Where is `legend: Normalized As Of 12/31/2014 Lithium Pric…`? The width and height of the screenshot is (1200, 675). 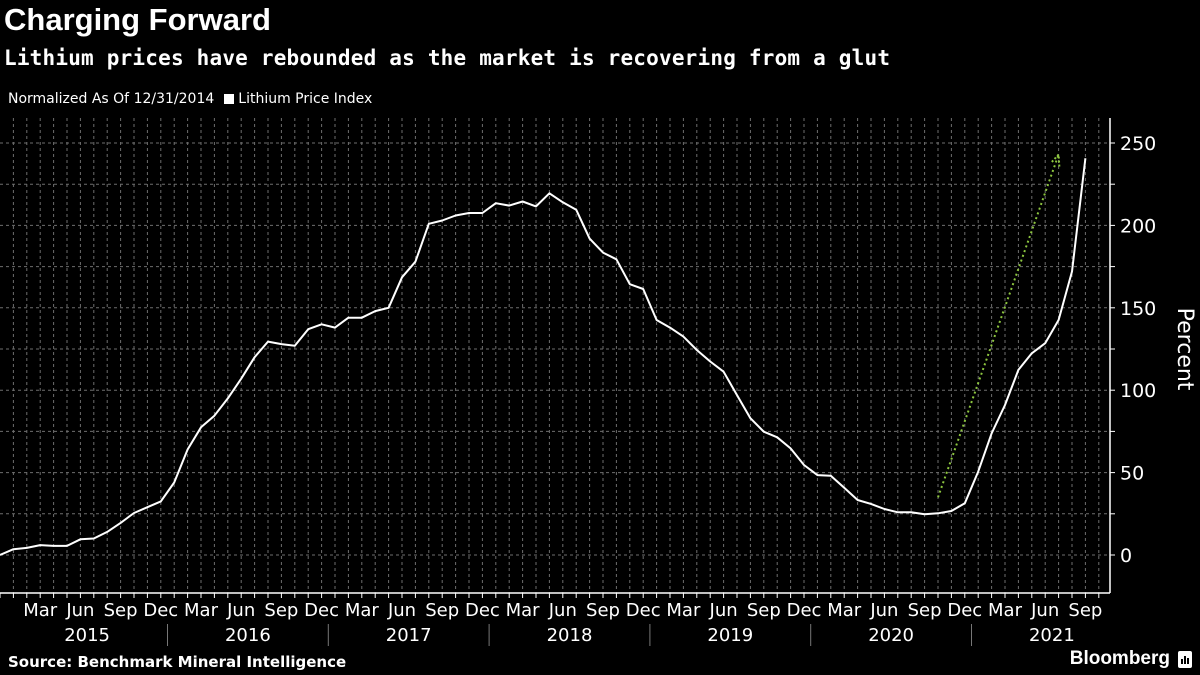
legend: Normalized As Of 12/31/2014 Lithium Pric… is located at coordinates (190, 99).